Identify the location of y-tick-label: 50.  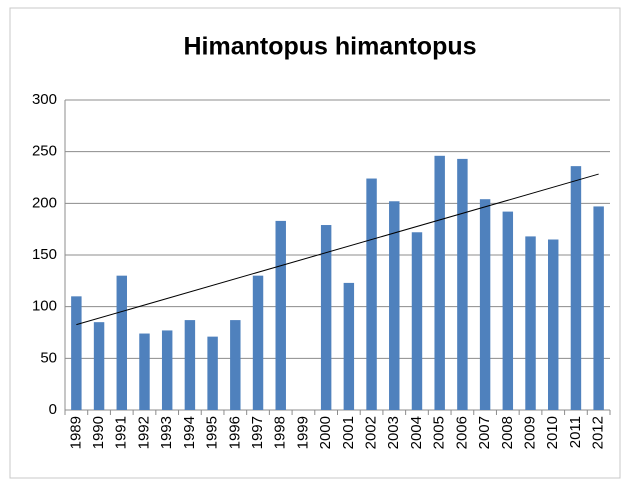
(48, 357).